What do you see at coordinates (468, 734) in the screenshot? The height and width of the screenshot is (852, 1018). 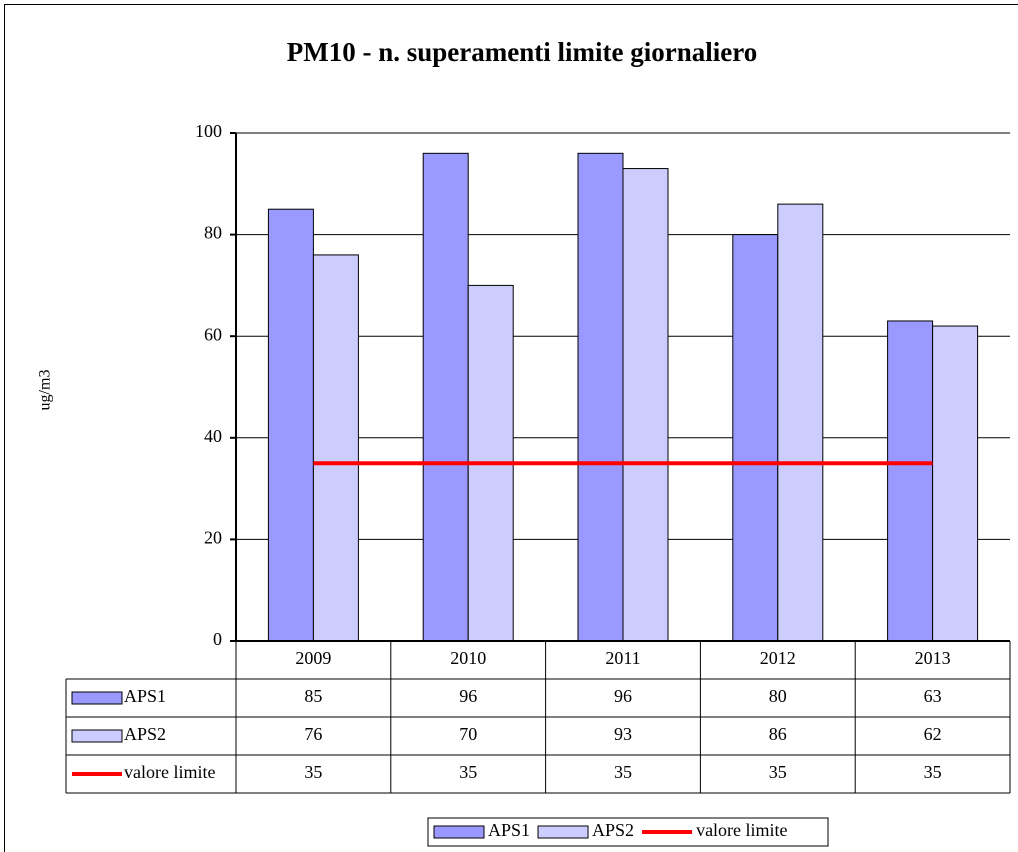 I see `table-value: 70` at bounding box center [468, 734].